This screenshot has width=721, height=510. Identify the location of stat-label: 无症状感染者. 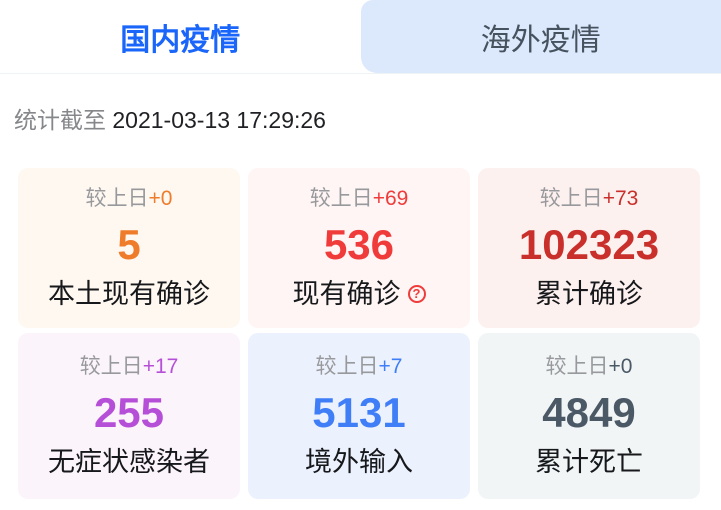
(129, 461).